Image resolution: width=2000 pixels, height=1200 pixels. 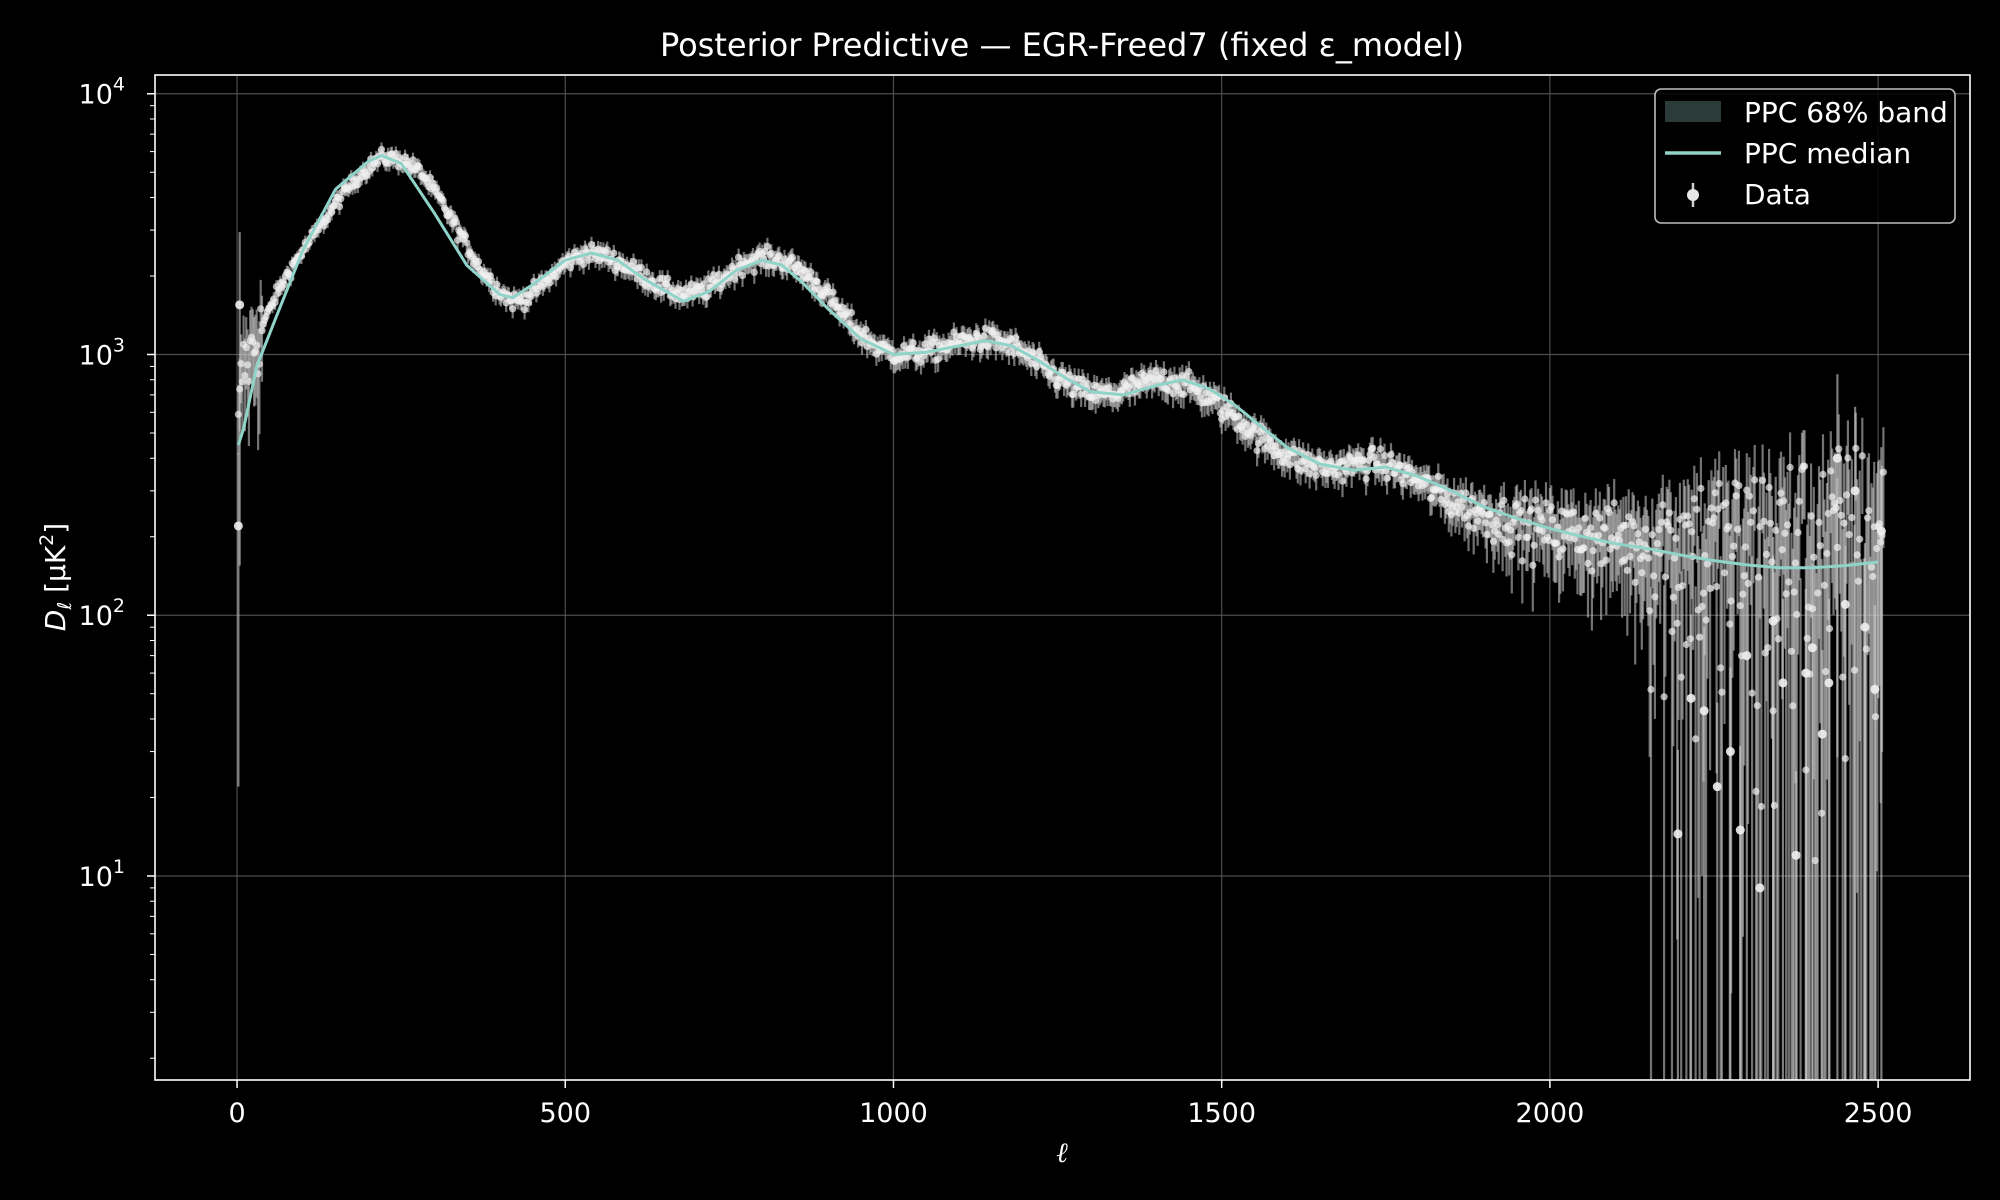 I want to click on y-tick-label: 10³, so click(x=102, y=352).